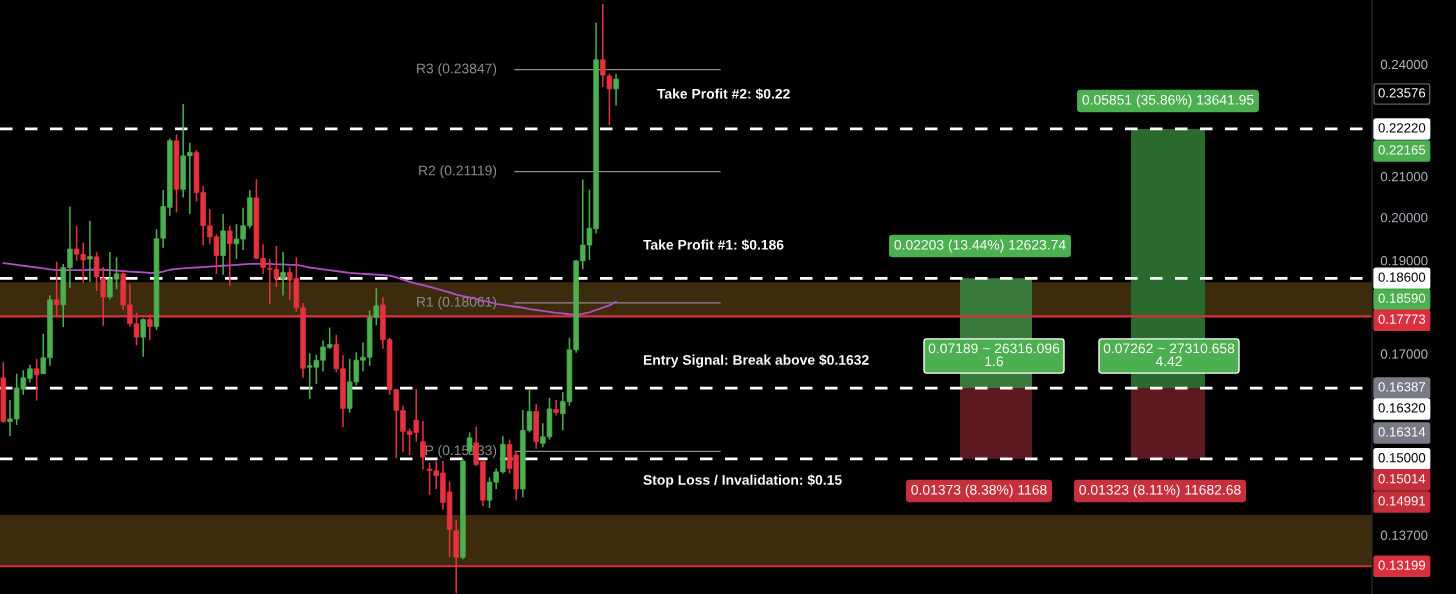  Describe the element at coordinates (1402, 298) in the screenshot. I see `text: 0.18590` at that location.